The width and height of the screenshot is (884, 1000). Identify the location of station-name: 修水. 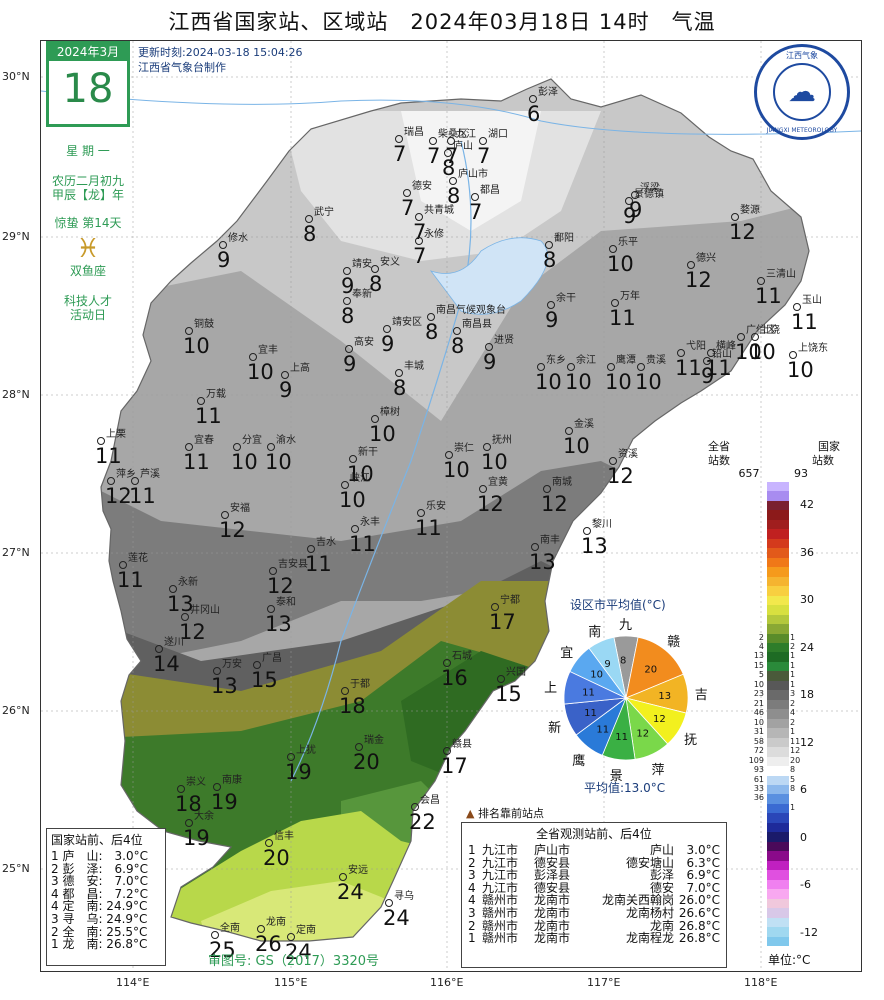
(238, 237).